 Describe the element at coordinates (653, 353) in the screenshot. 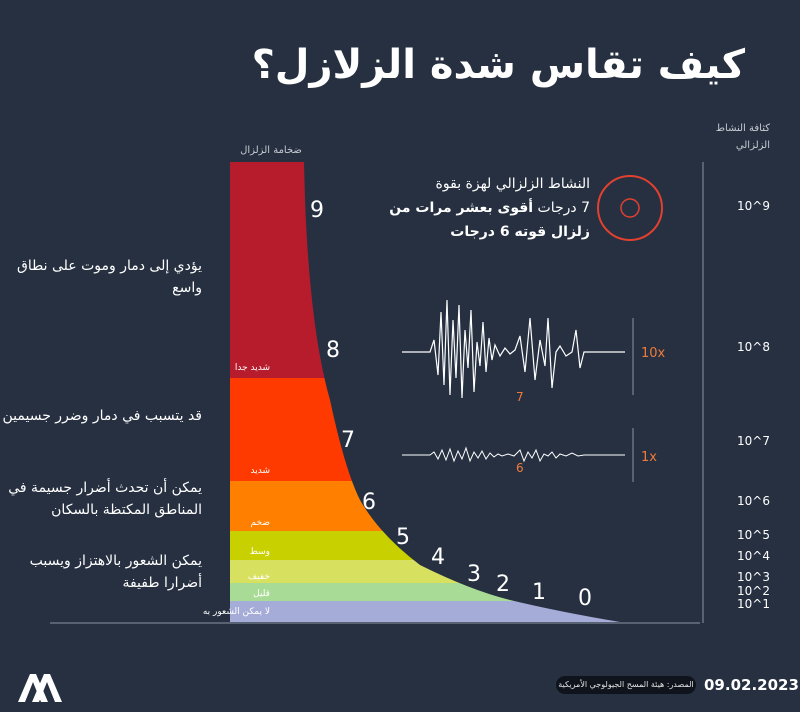

I see `wave-7-factor: 10x` at that location.